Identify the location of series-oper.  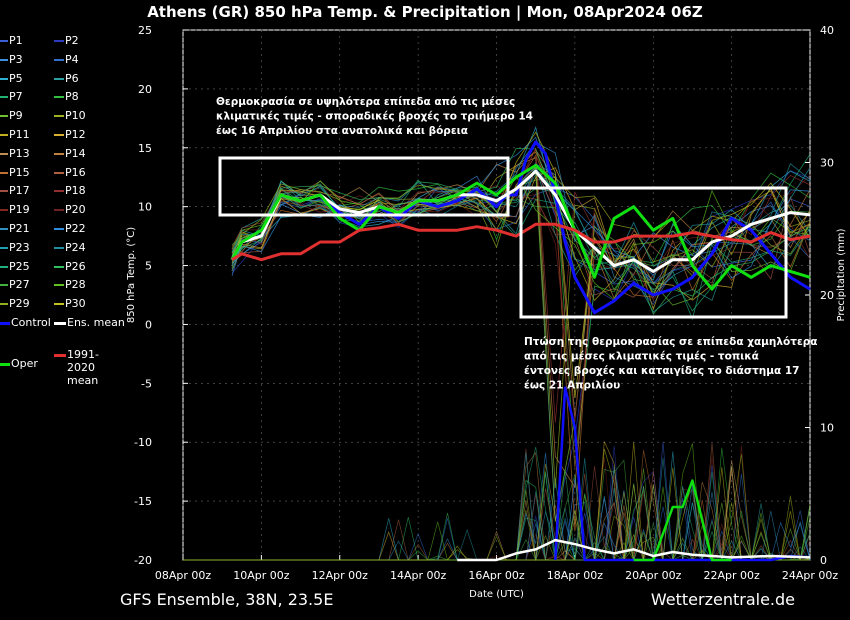
(520, 227).